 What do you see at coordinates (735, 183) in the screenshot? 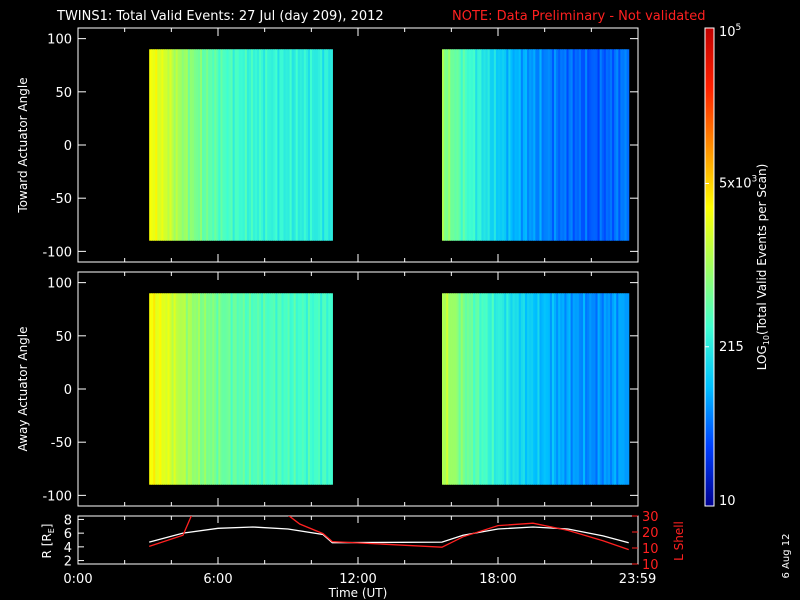
I see `colorbar-tick-base: 5x10` at bounding box center [735, 183].